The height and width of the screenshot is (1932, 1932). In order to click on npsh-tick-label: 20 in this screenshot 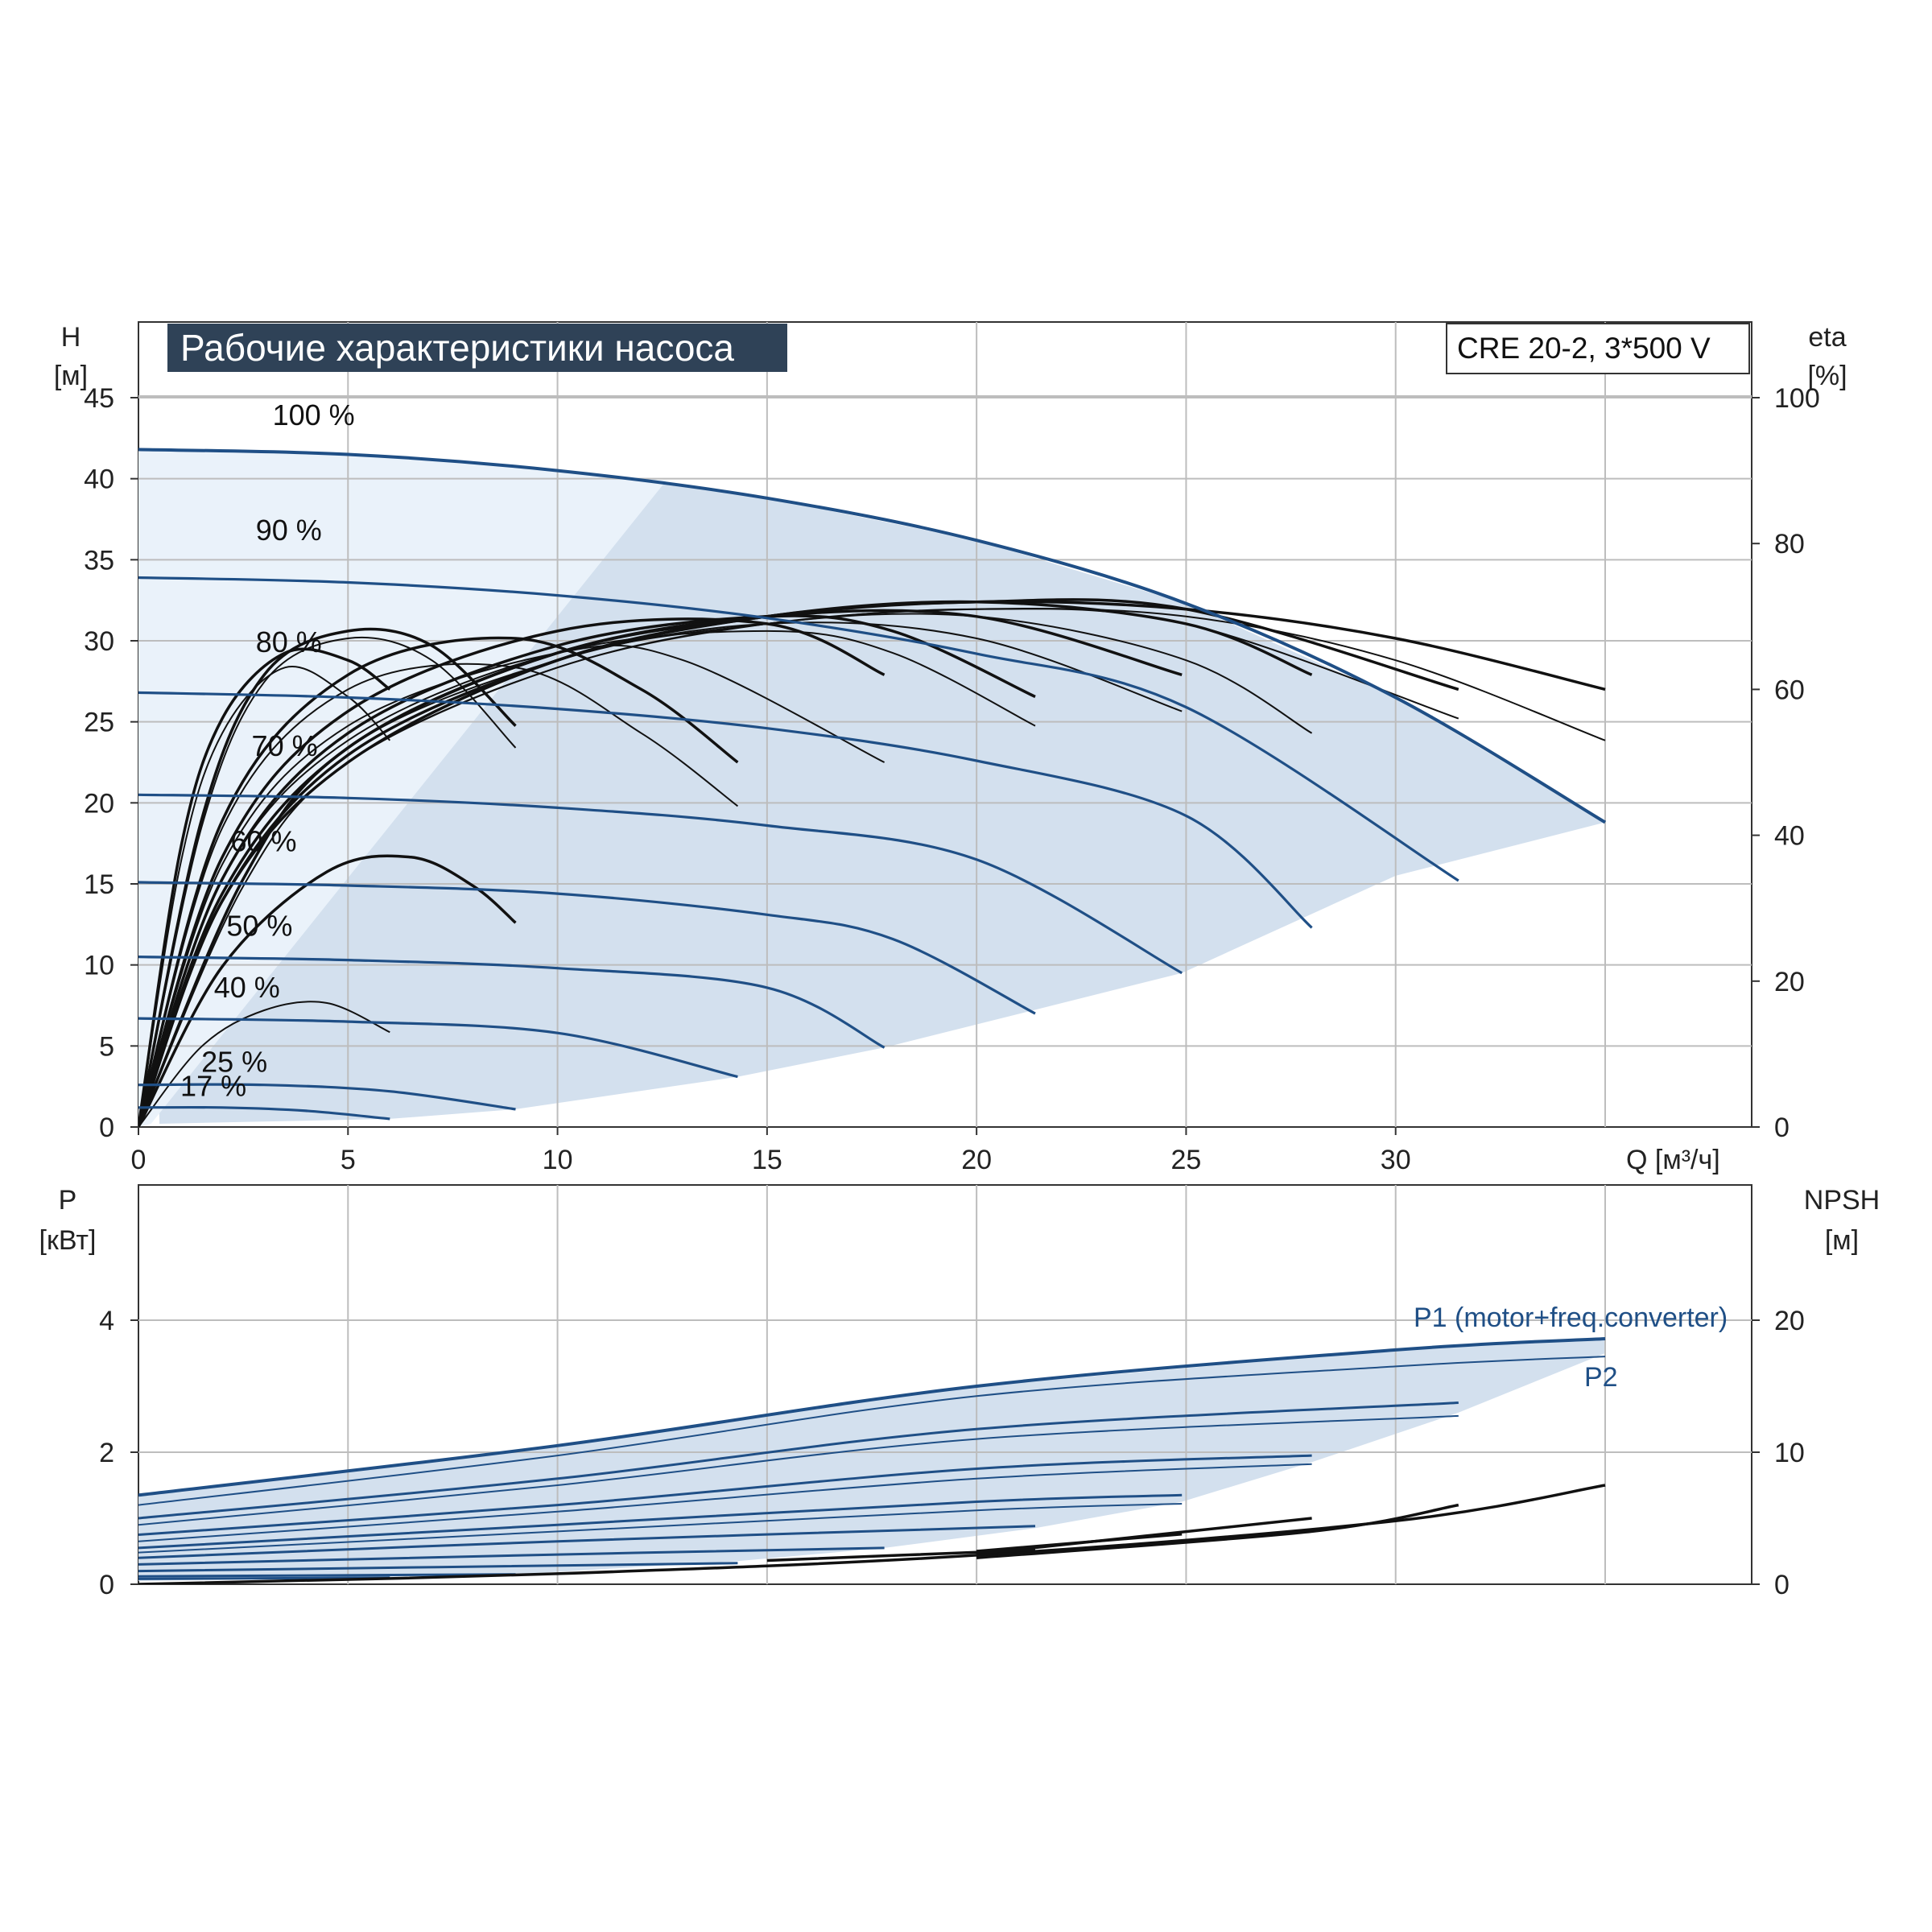, I will do `click(1789, 1321)`.